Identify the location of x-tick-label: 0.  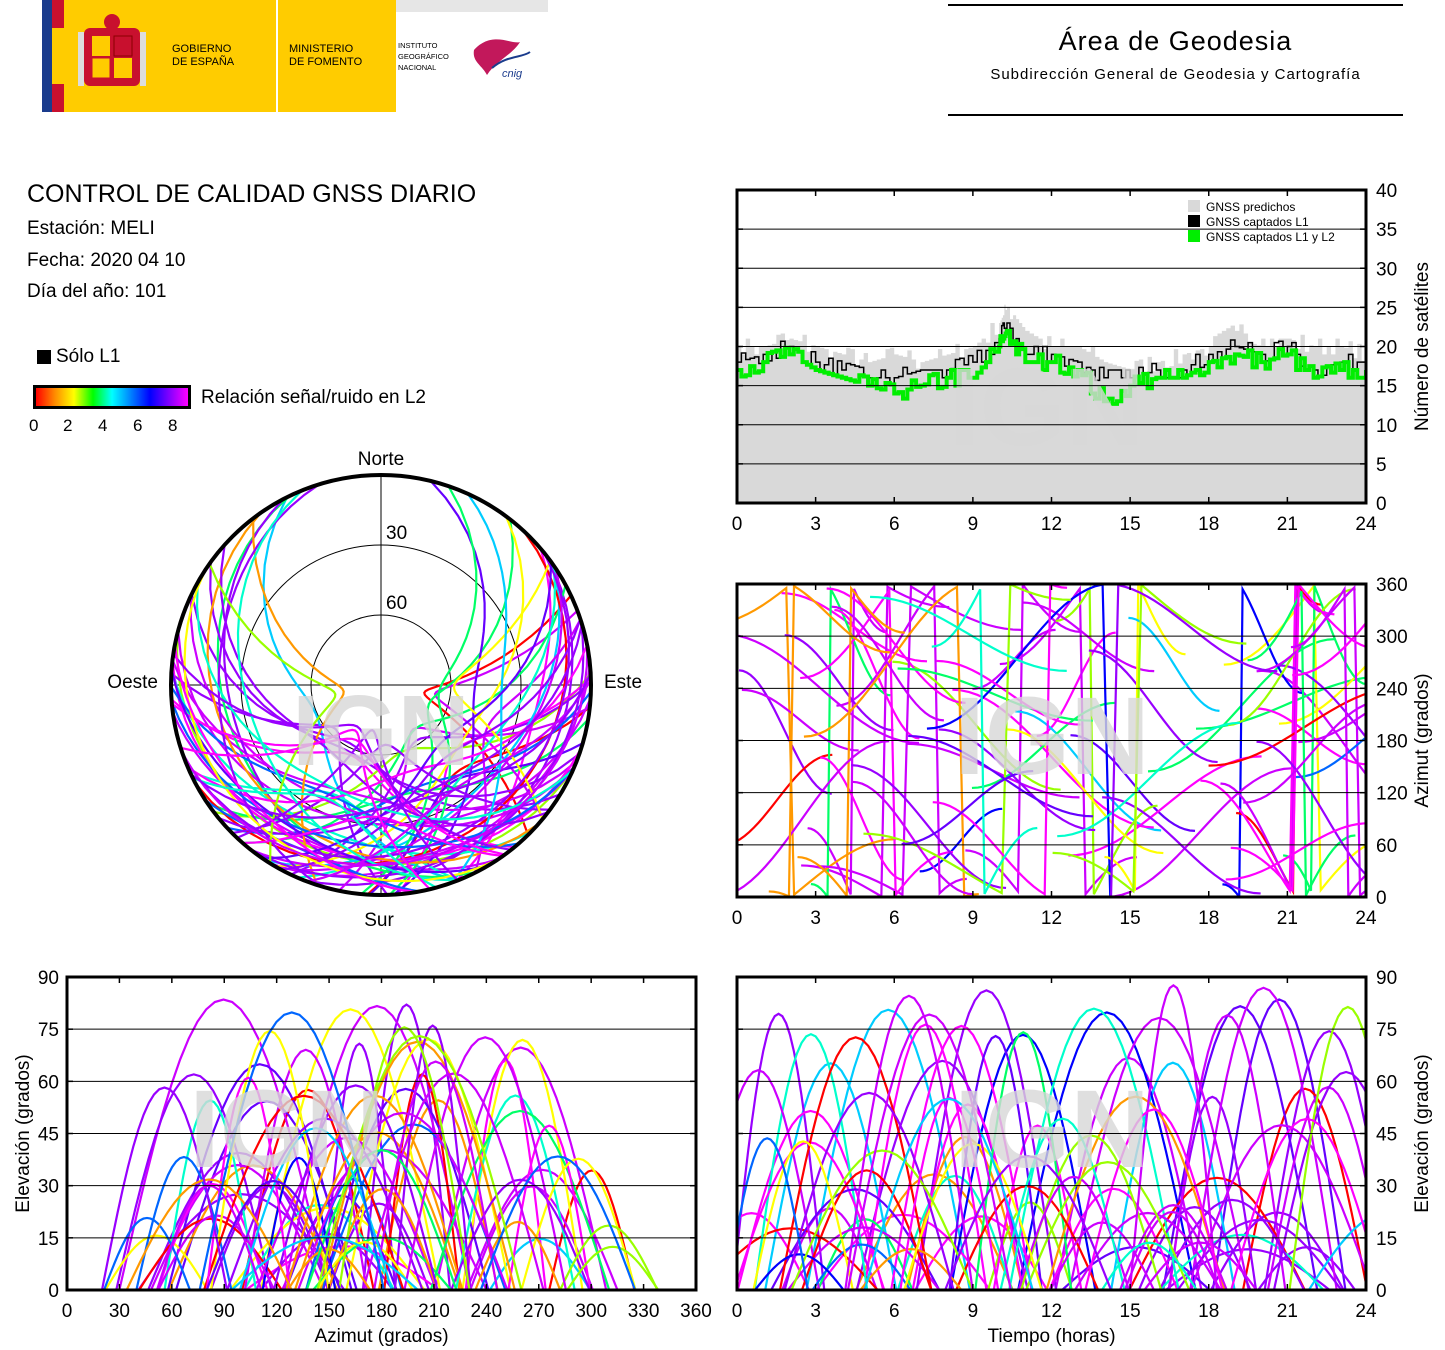
(67, 1311).